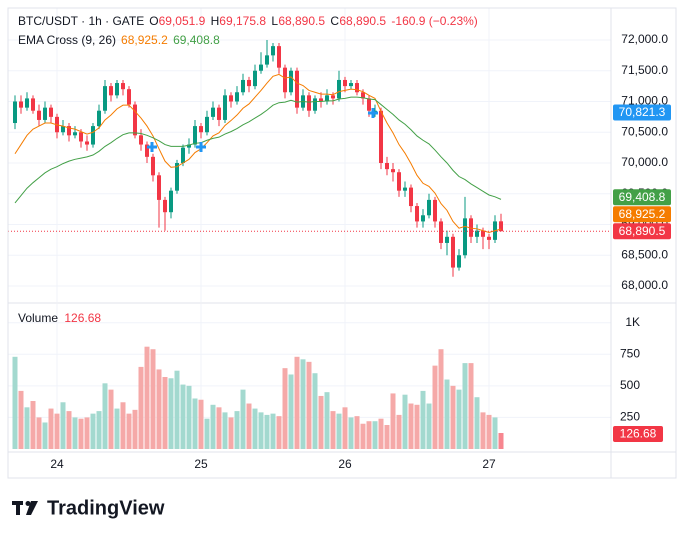 The height and width of the screenshot is (539, 687). Describe the element at coordinates (262, 130) in the screenshot. I see `overlay` at that location.